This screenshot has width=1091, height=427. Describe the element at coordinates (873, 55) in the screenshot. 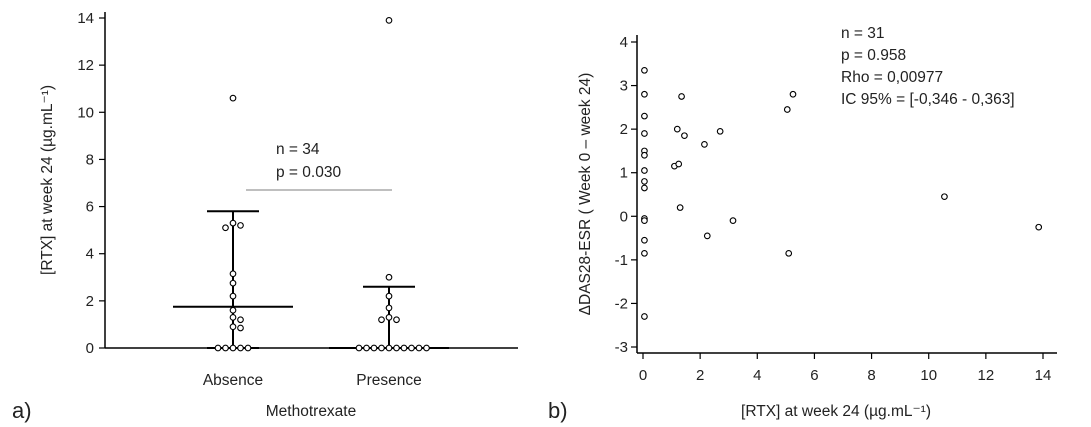

I see `panel-b-annotation-p: p = 0.958` at that location.